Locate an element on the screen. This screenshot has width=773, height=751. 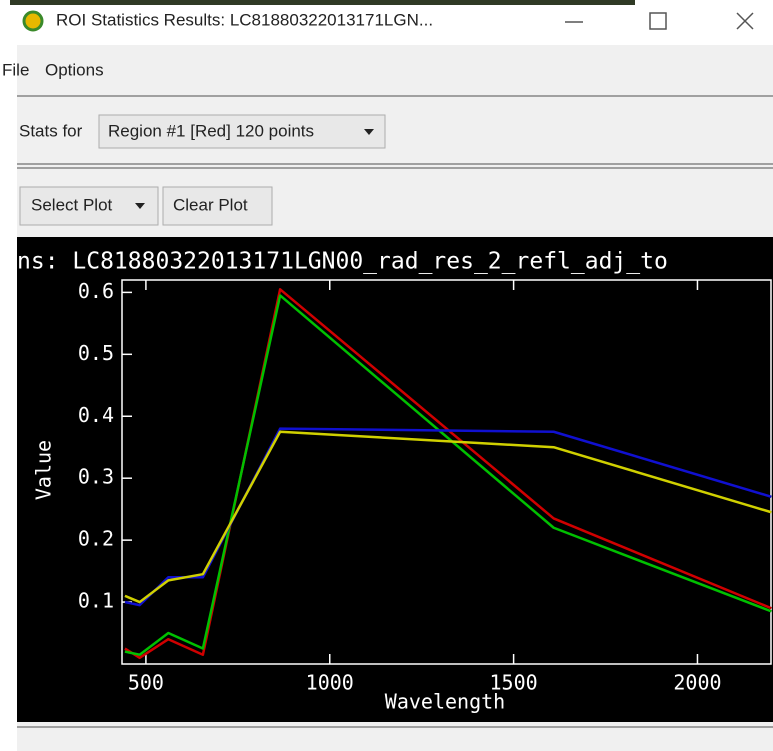
menu-options: Options is located at coordinates (74, 69).